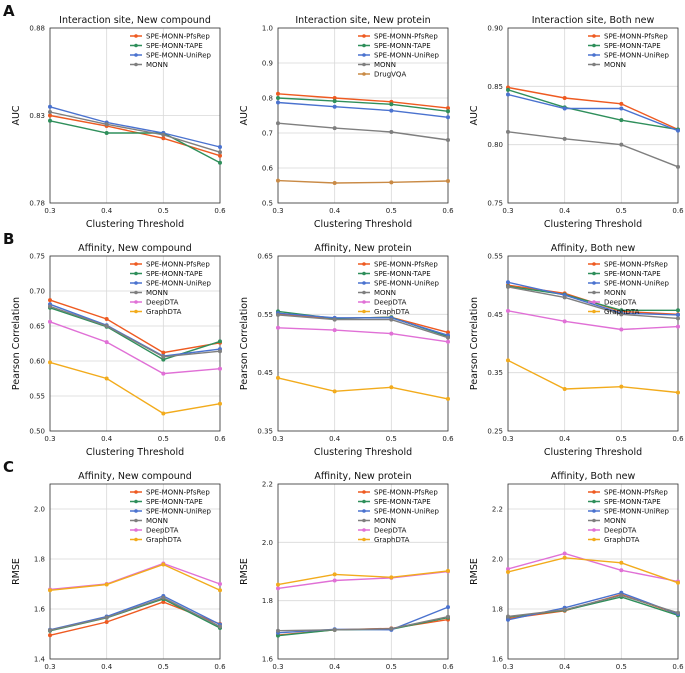  Describe the element at coordinates (495, 29) in the screenshot. I see `y-tick-label: 0.90` at that location.